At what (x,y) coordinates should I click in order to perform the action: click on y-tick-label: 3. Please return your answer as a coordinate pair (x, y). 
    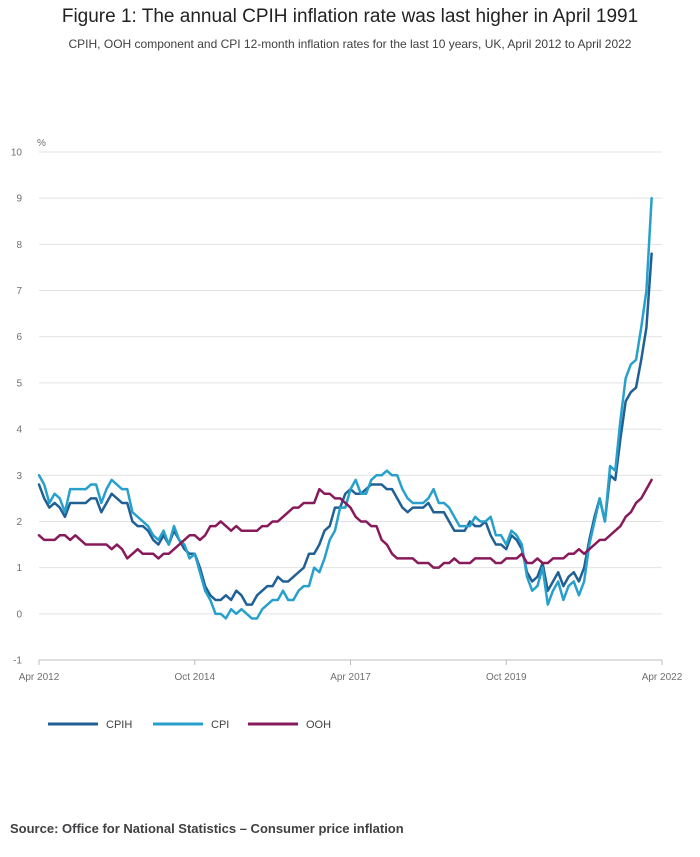
    Looking at the image, I should click on (19, 476).